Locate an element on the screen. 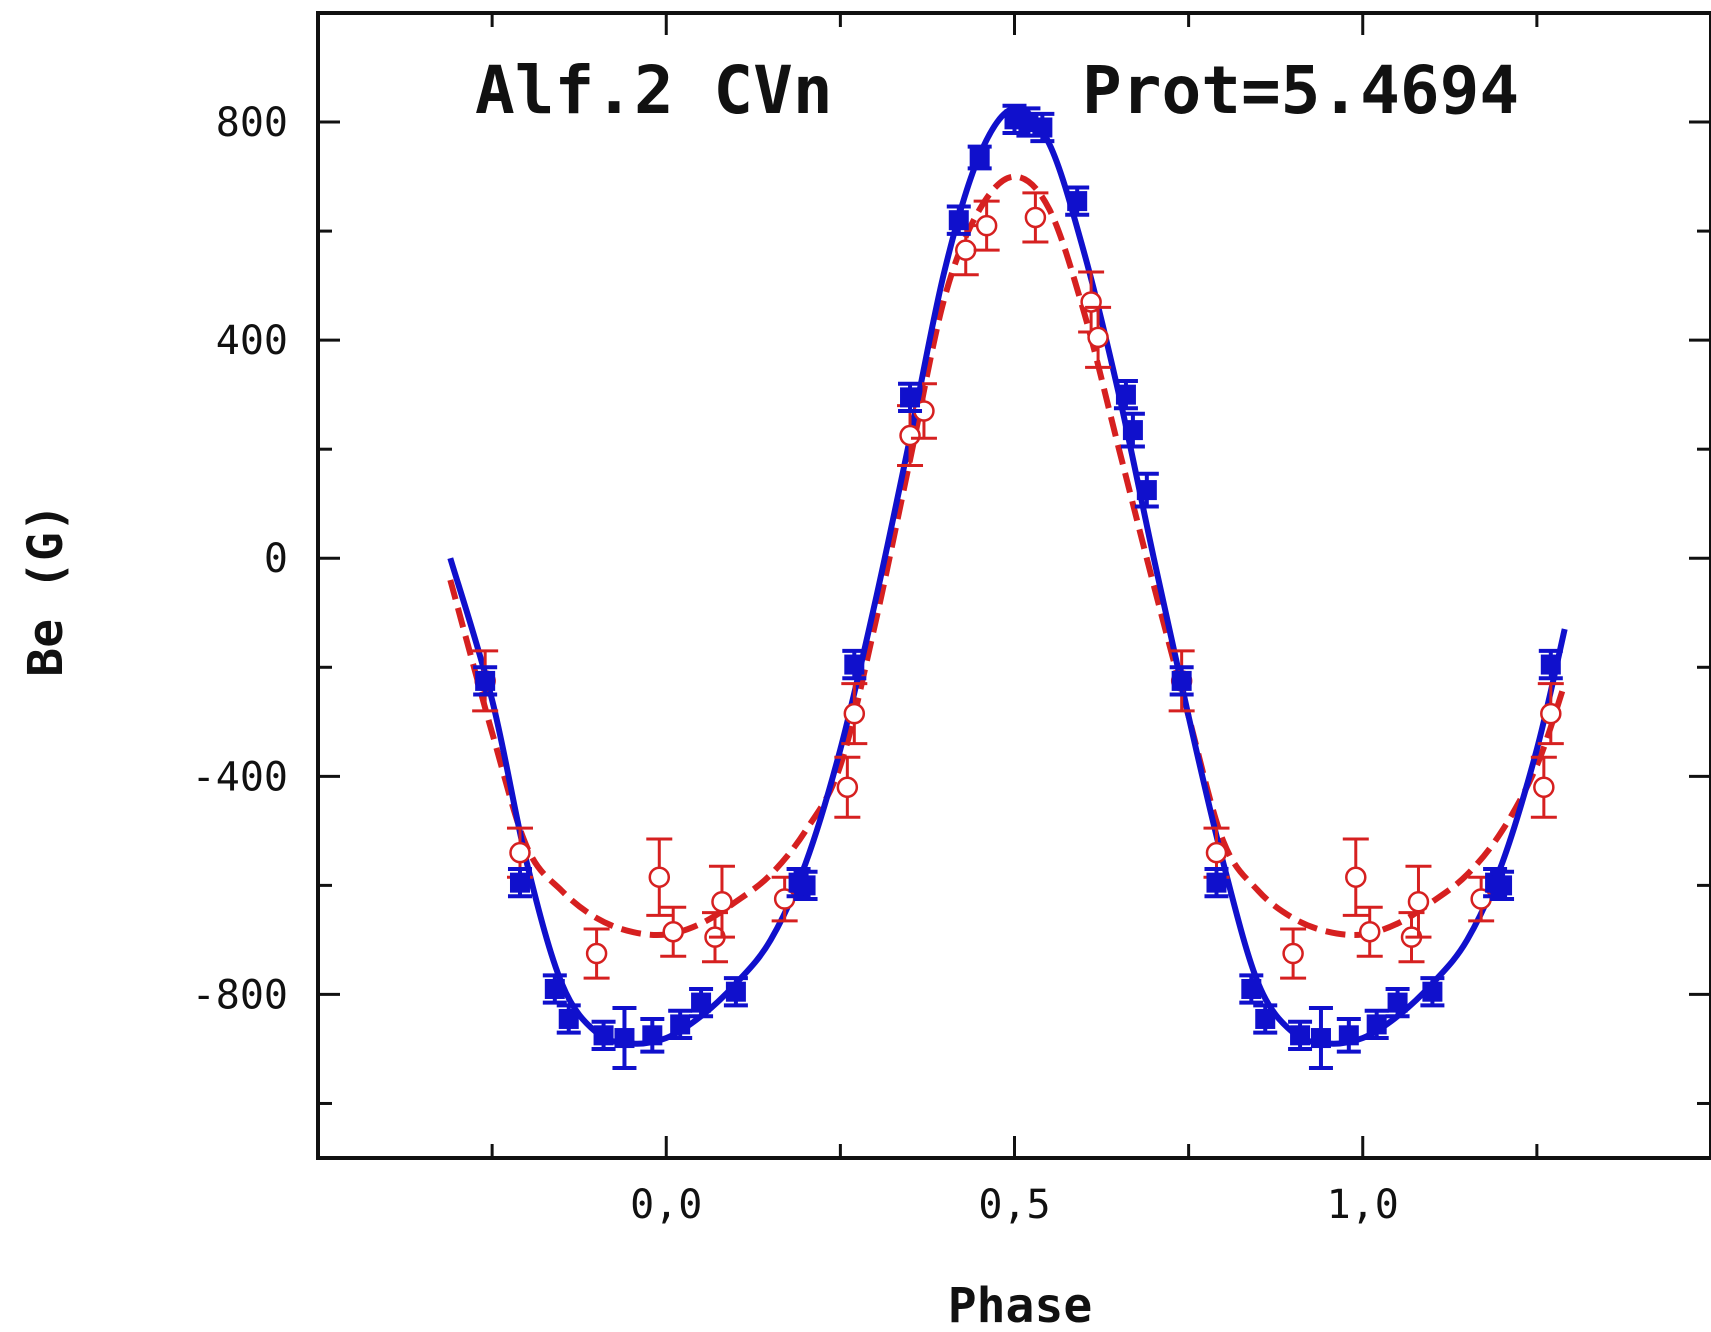 The height and width of the screenshot is (1332, 1711). star-name-annotation: Alf.2 CVn is located at coordinates (654, 90).